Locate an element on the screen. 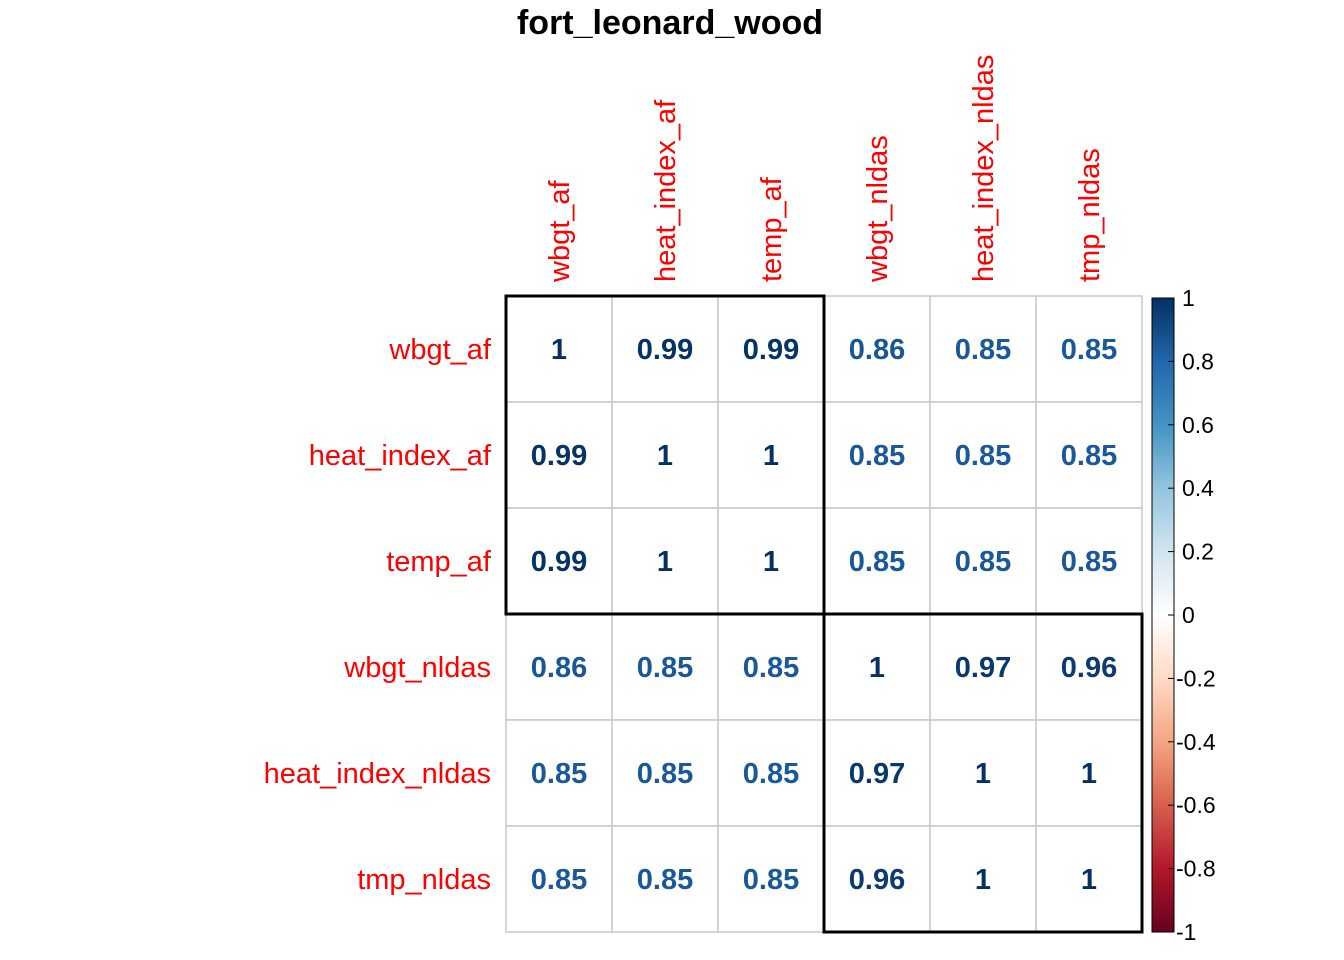 The image size is (1344, 960). colorbar-tick-label: -0.8 is located at coordinates (1196, 869).